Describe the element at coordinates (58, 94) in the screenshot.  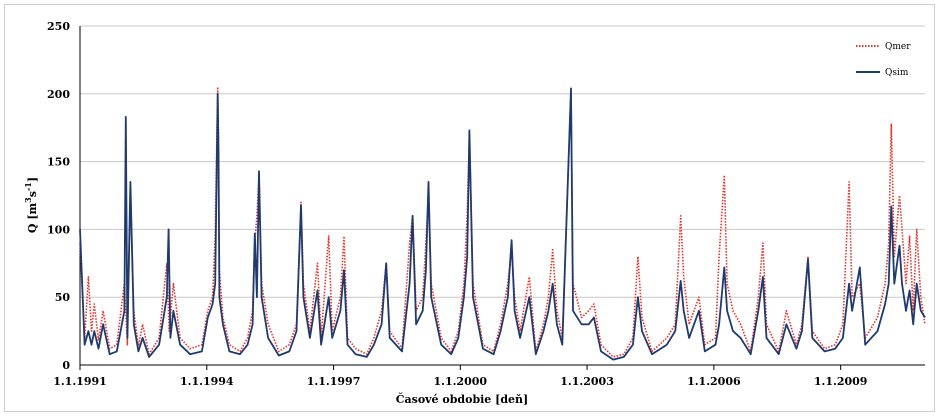
I see `y-tick-label: 200` at that location.